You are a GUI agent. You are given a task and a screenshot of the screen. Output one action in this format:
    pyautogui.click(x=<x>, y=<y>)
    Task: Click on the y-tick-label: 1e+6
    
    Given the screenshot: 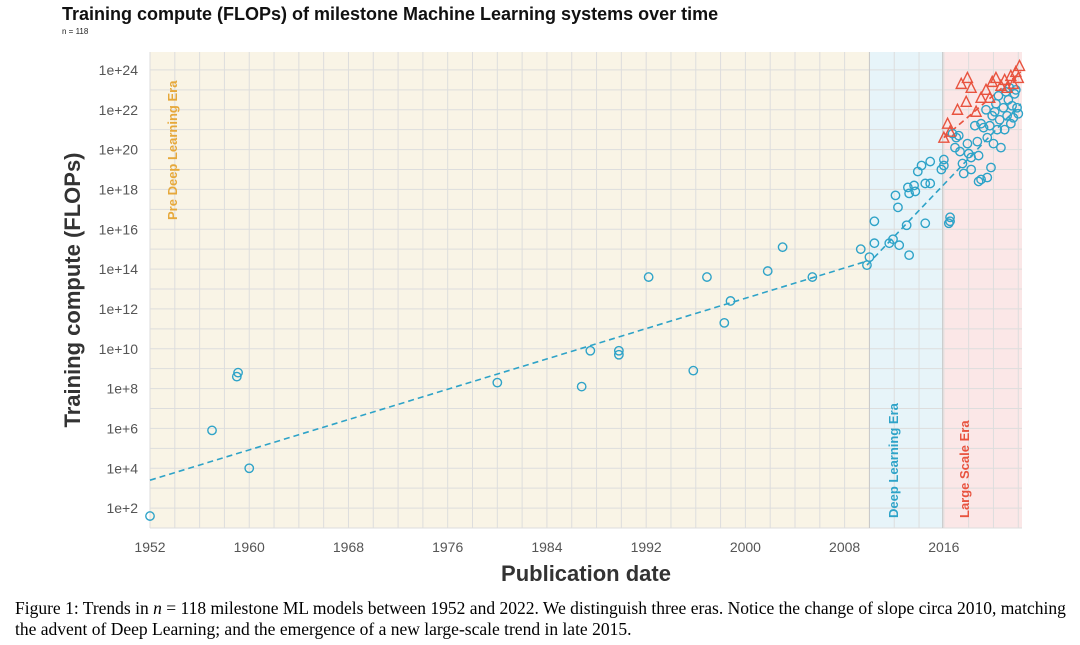 What is the action you would take?
    pyautogui.click(x=122, y=428)
    